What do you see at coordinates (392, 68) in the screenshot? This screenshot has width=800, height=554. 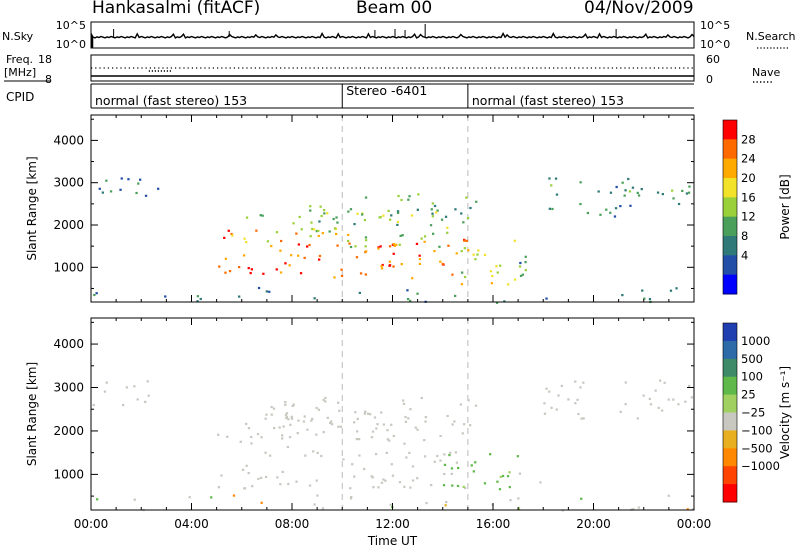 I see `freq-frame` at bounding box center [392, 68].